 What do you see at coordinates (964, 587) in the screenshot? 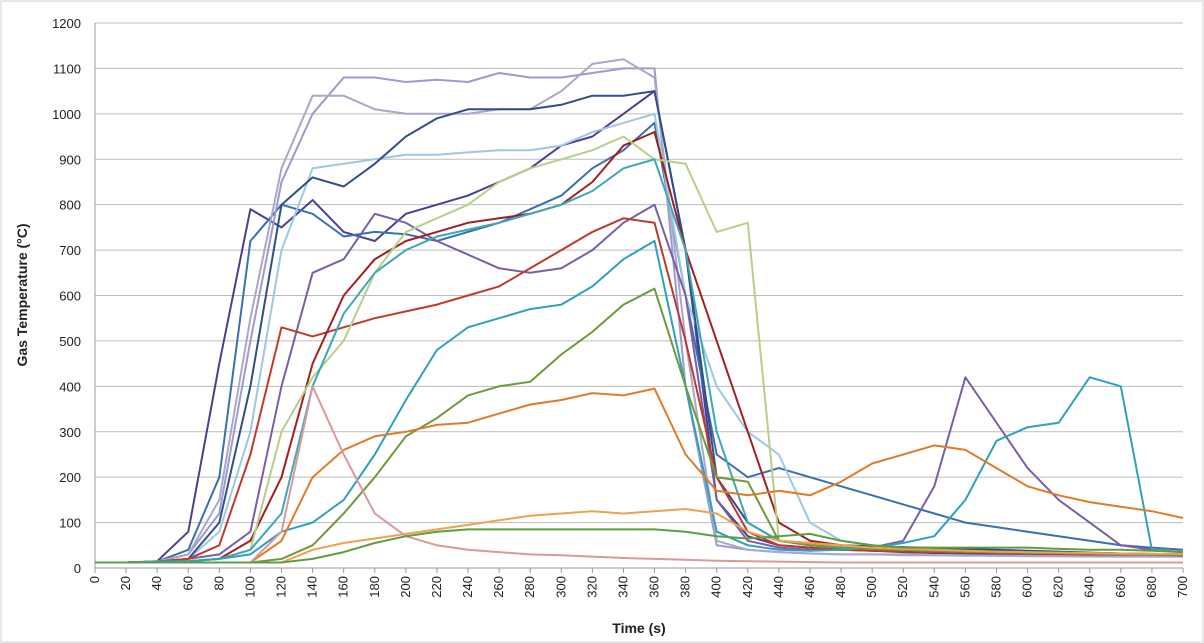
I see `x-tick-label: 560` at bounding box center [964, 587].